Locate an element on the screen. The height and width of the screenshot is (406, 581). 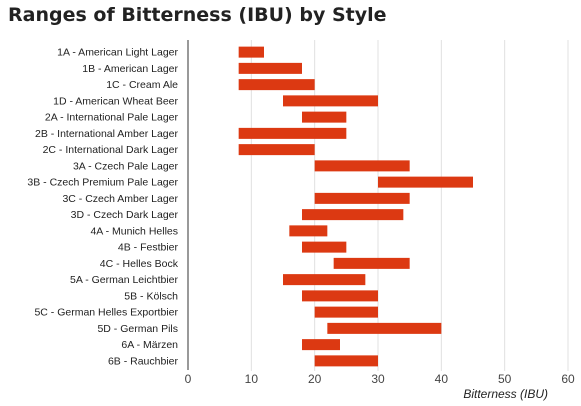
category-label: 4C - Helles Bock is located at coordinates (139, 264).